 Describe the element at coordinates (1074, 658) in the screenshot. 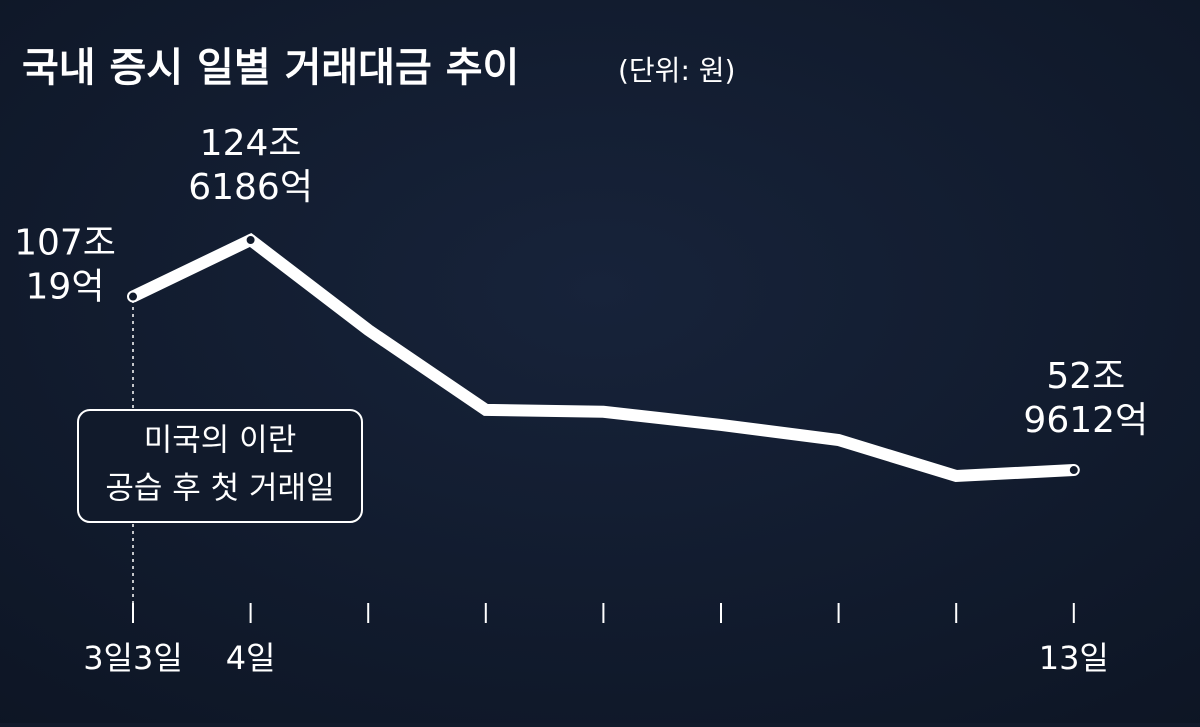

I see `x-tick-label: 13일` at that location.